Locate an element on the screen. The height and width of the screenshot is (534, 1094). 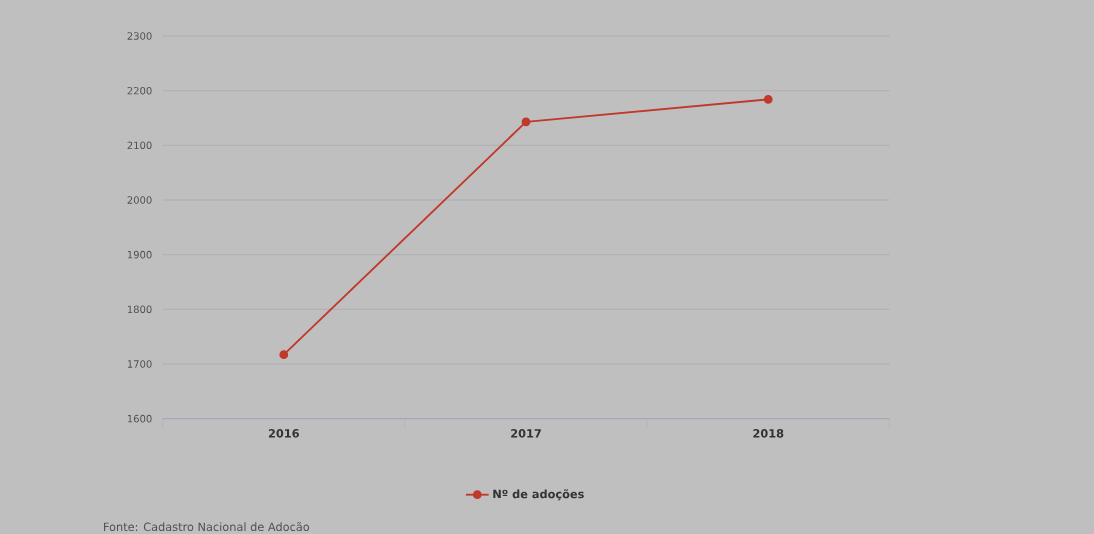
legend-label: Nº de adoções is located at coordinates (538, 495).